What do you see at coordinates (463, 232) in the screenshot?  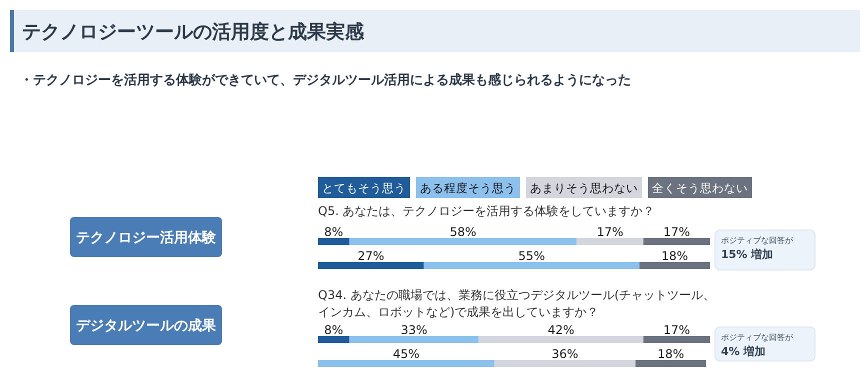 I see `data-label: 58%` at bounding box center [463, 232].